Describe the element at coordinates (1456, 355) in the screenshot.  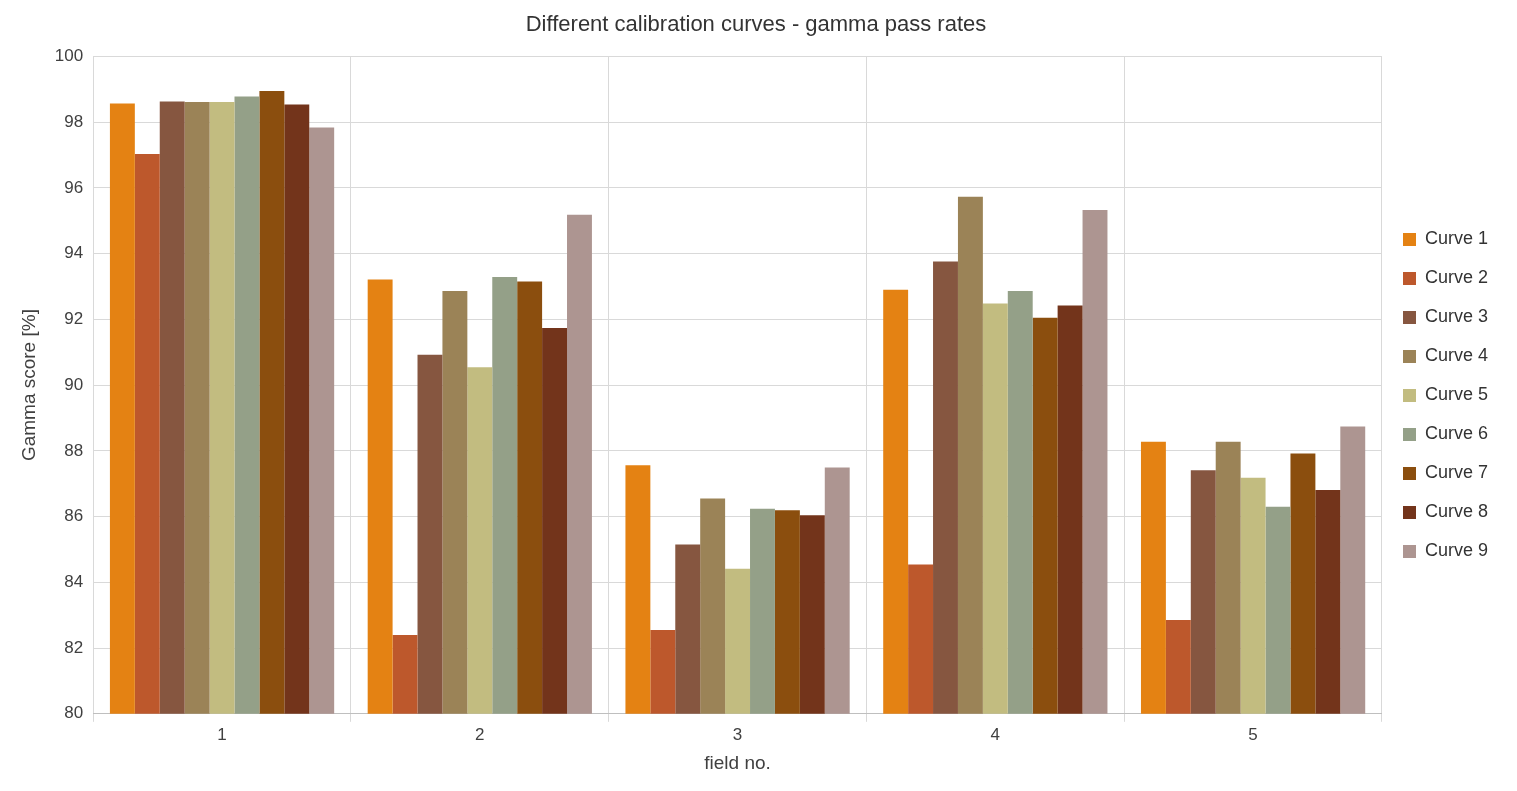
I see `legend-label: Curve 4` at that location.